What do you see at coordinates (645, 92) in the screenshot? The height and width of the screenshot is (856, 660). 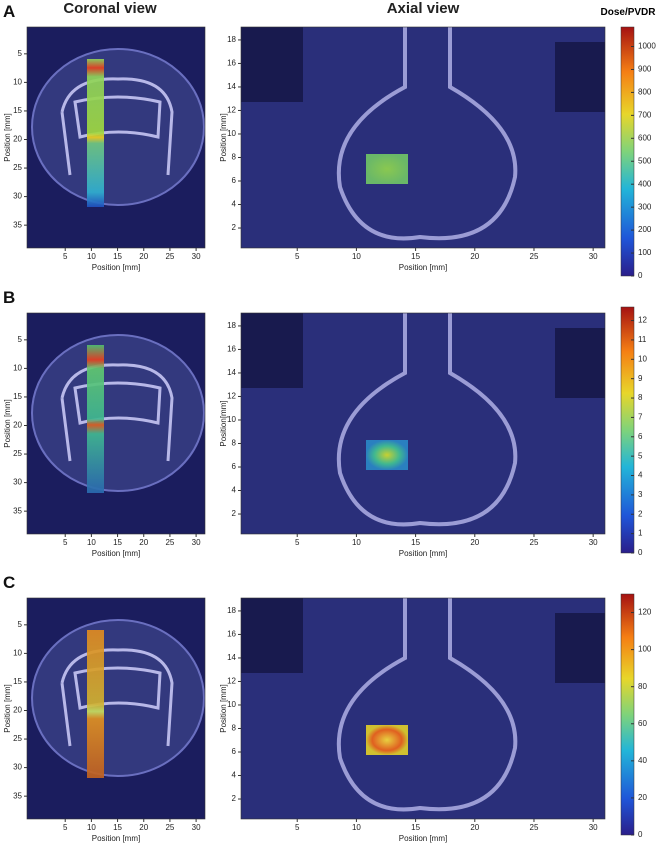 I see `colorbar-tick-label: 800` at bounding box center [645, 92].